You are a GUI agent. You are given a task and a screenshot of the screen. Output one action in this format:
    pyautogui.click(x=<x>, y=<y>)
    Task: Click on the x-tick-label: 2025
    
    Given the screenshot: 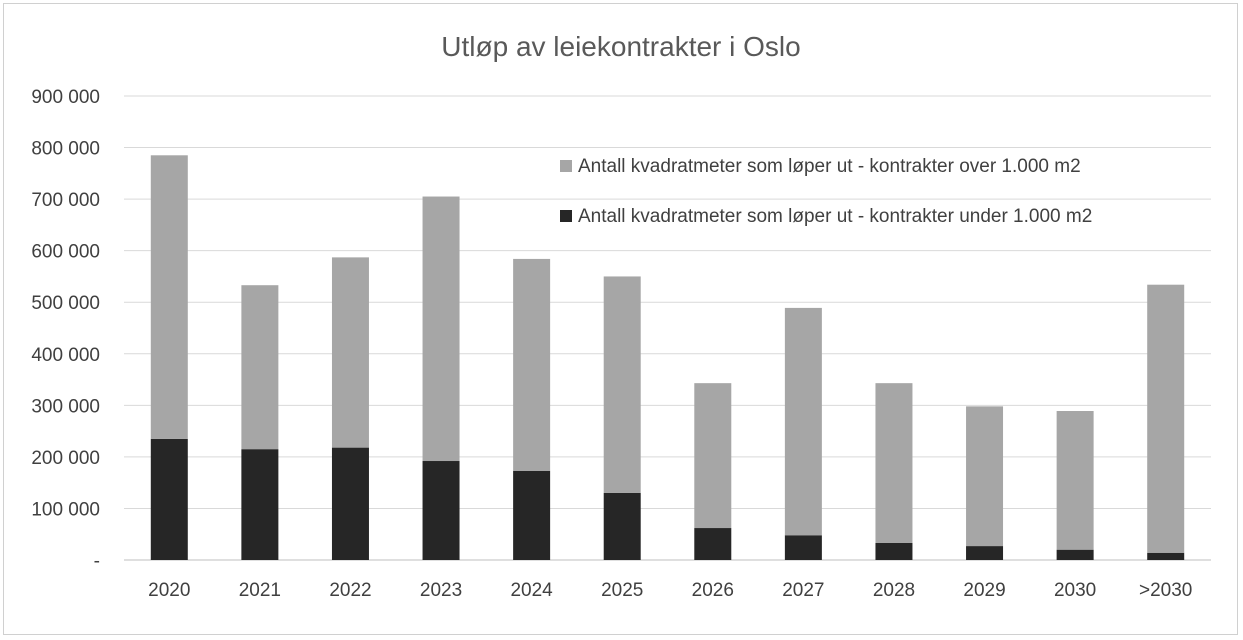 What is the action you would take?
    pyautogui.click(x=622, y=590)
    